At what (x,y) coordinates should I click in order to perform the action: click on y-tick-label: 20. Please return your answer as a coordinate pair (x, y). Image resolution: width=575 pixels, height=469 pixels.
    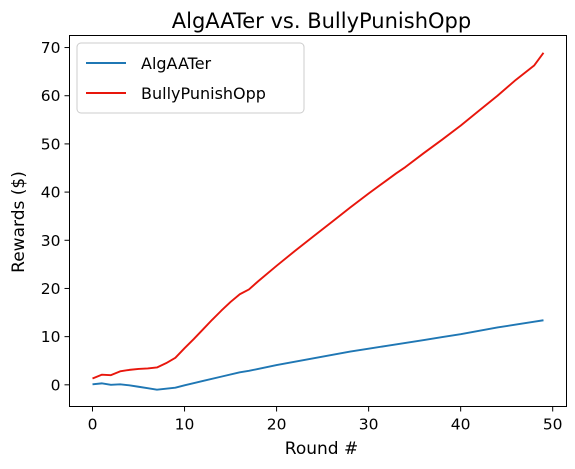
    Looking at the image, I should click on (51, 289).